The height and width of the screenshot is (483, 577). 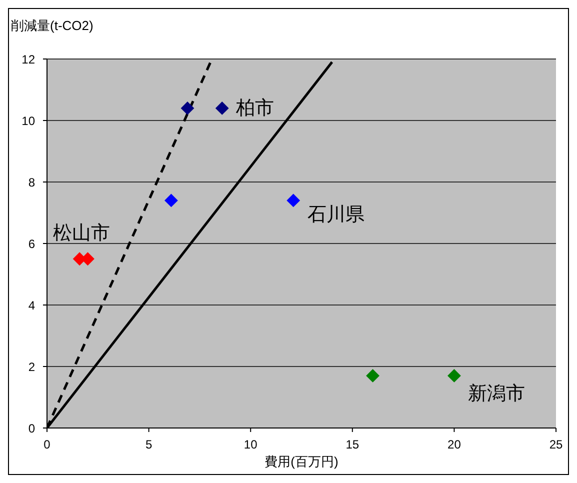 What do you see at coordinates (32, 428) in the screenshot?
I see `y-tick-label: 0` at bounding box center [32, 428].